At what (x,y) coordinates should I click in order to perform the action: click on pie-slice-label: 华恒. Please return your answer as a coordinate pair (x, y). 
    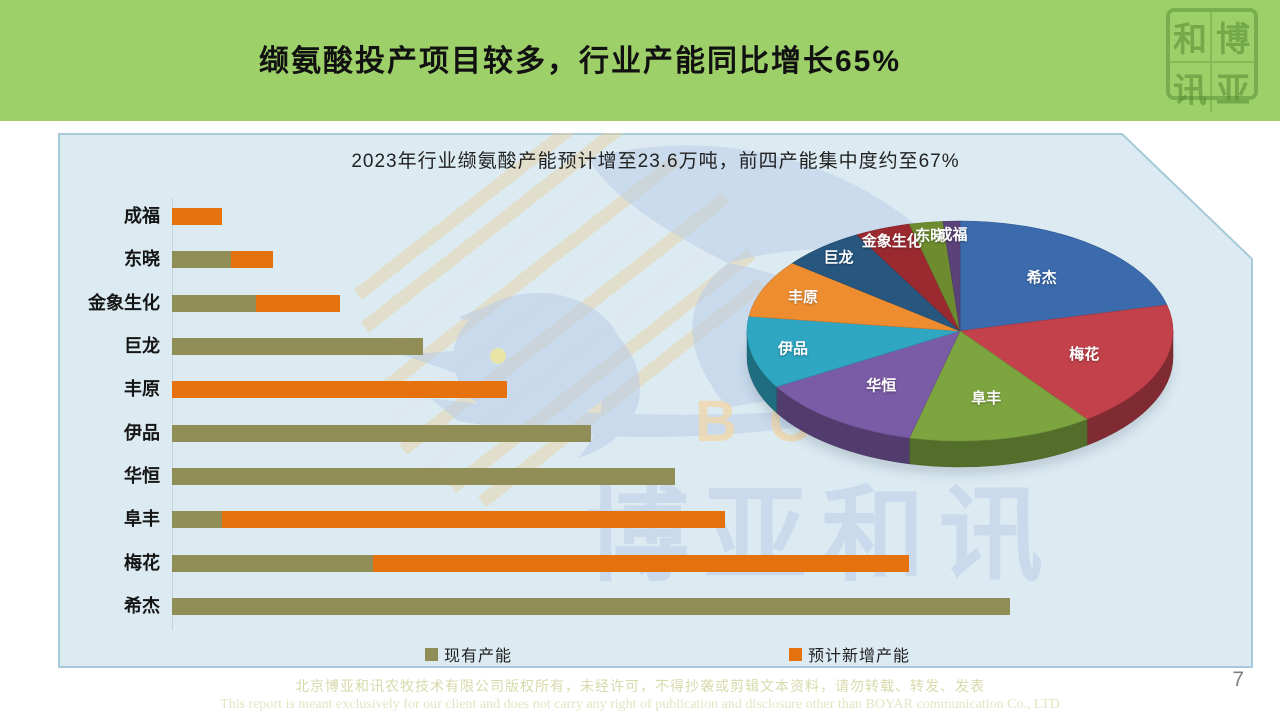
    Looking at the image, I should click on (881, 386).